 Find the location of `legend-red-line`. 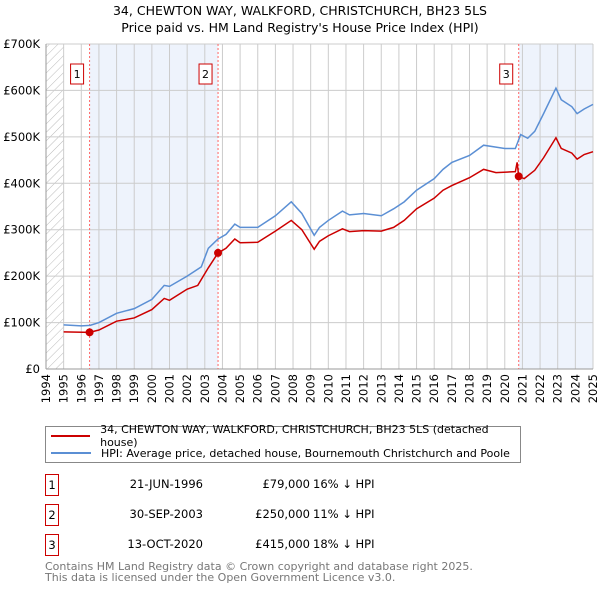

legend-red-line is located at coordinates (71, 436).